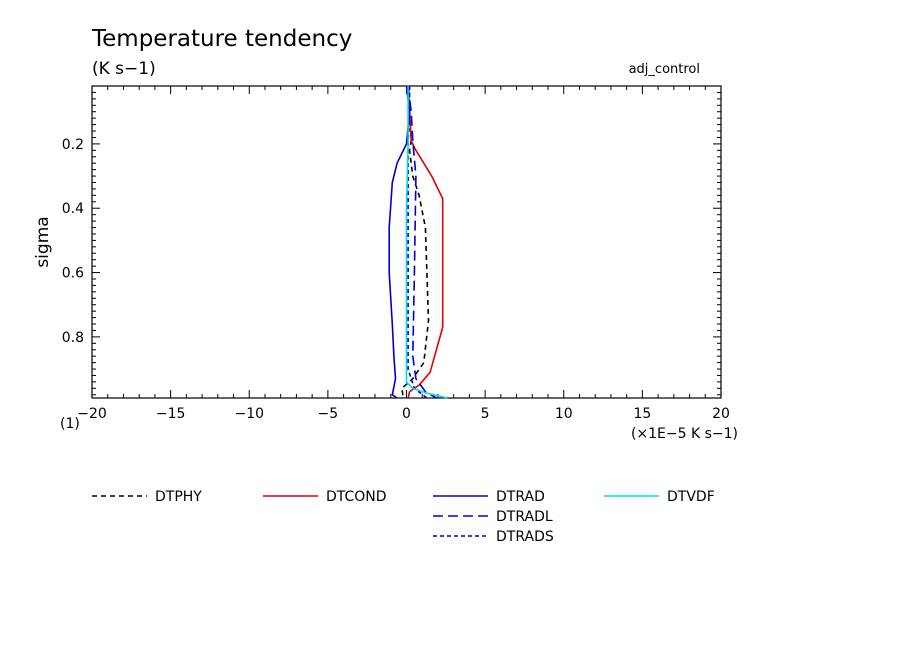  Describe the element at coordinates (73, 274) in the screenshot. I see `y-tick-label: 0.6` at that location.